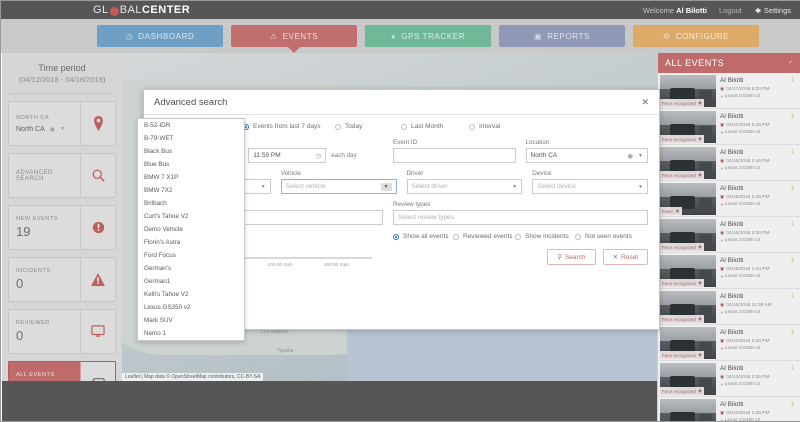 The width and height of the screenshot is (800, 422). Describe the element at coordinates (62, 227) in the screenshot. I see `sidebar-card-new-events: NEW EVENTS 19` at that location.